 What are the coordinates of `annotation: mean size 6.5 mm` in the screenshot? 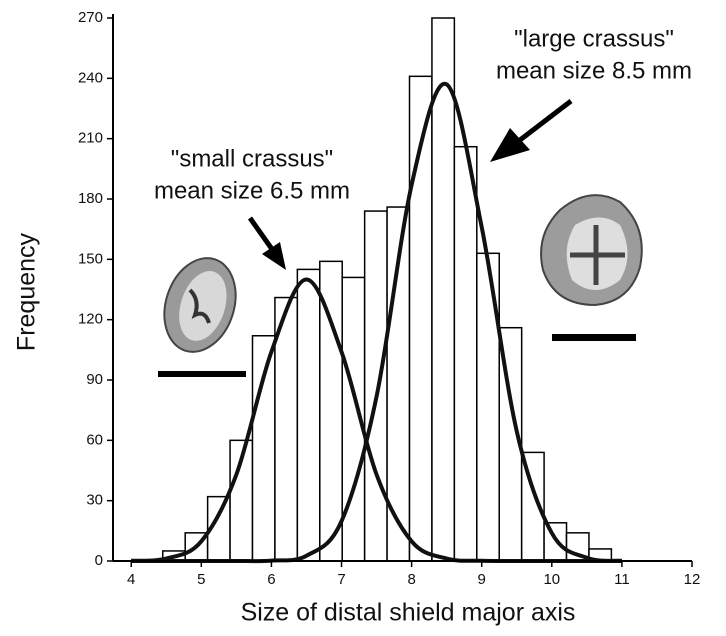 It's located at (252, 190).